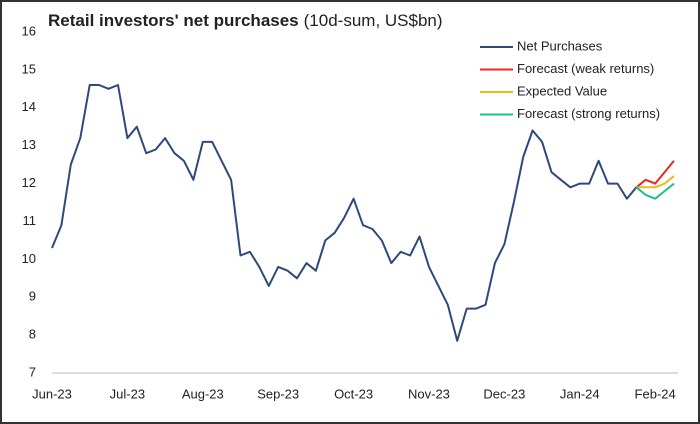 The height and width of the screenshot is (424, 700). What do you see at coordinates (655, 393) in the screenshot?
I see `x-tick-label: Feb-24` at bounding box center [655, 393].